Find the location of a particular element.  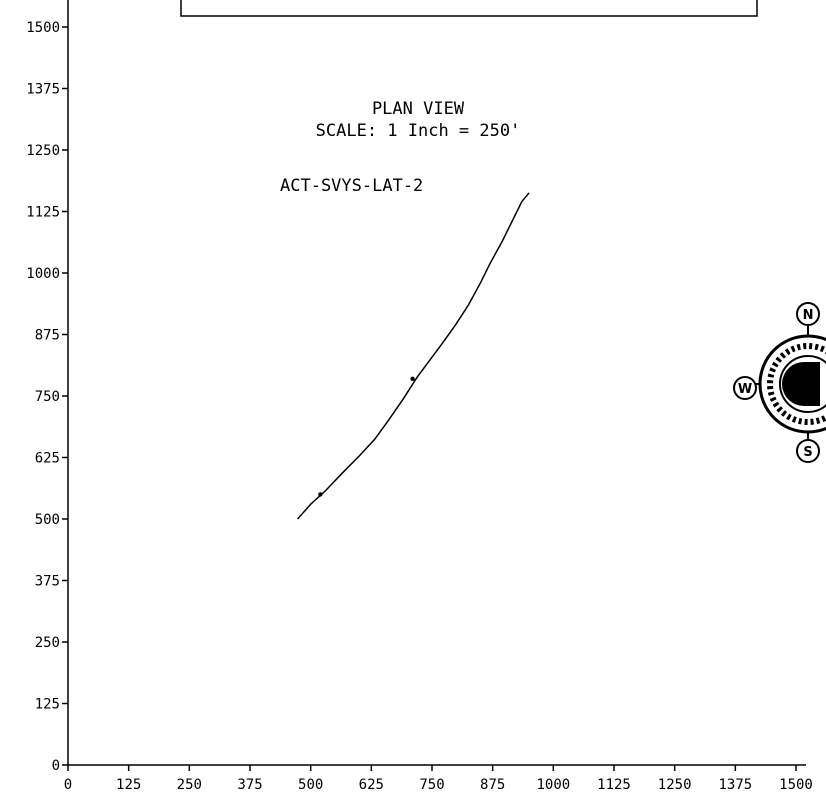

y-tick-label: 1125 is located at coordinates (43, 213).